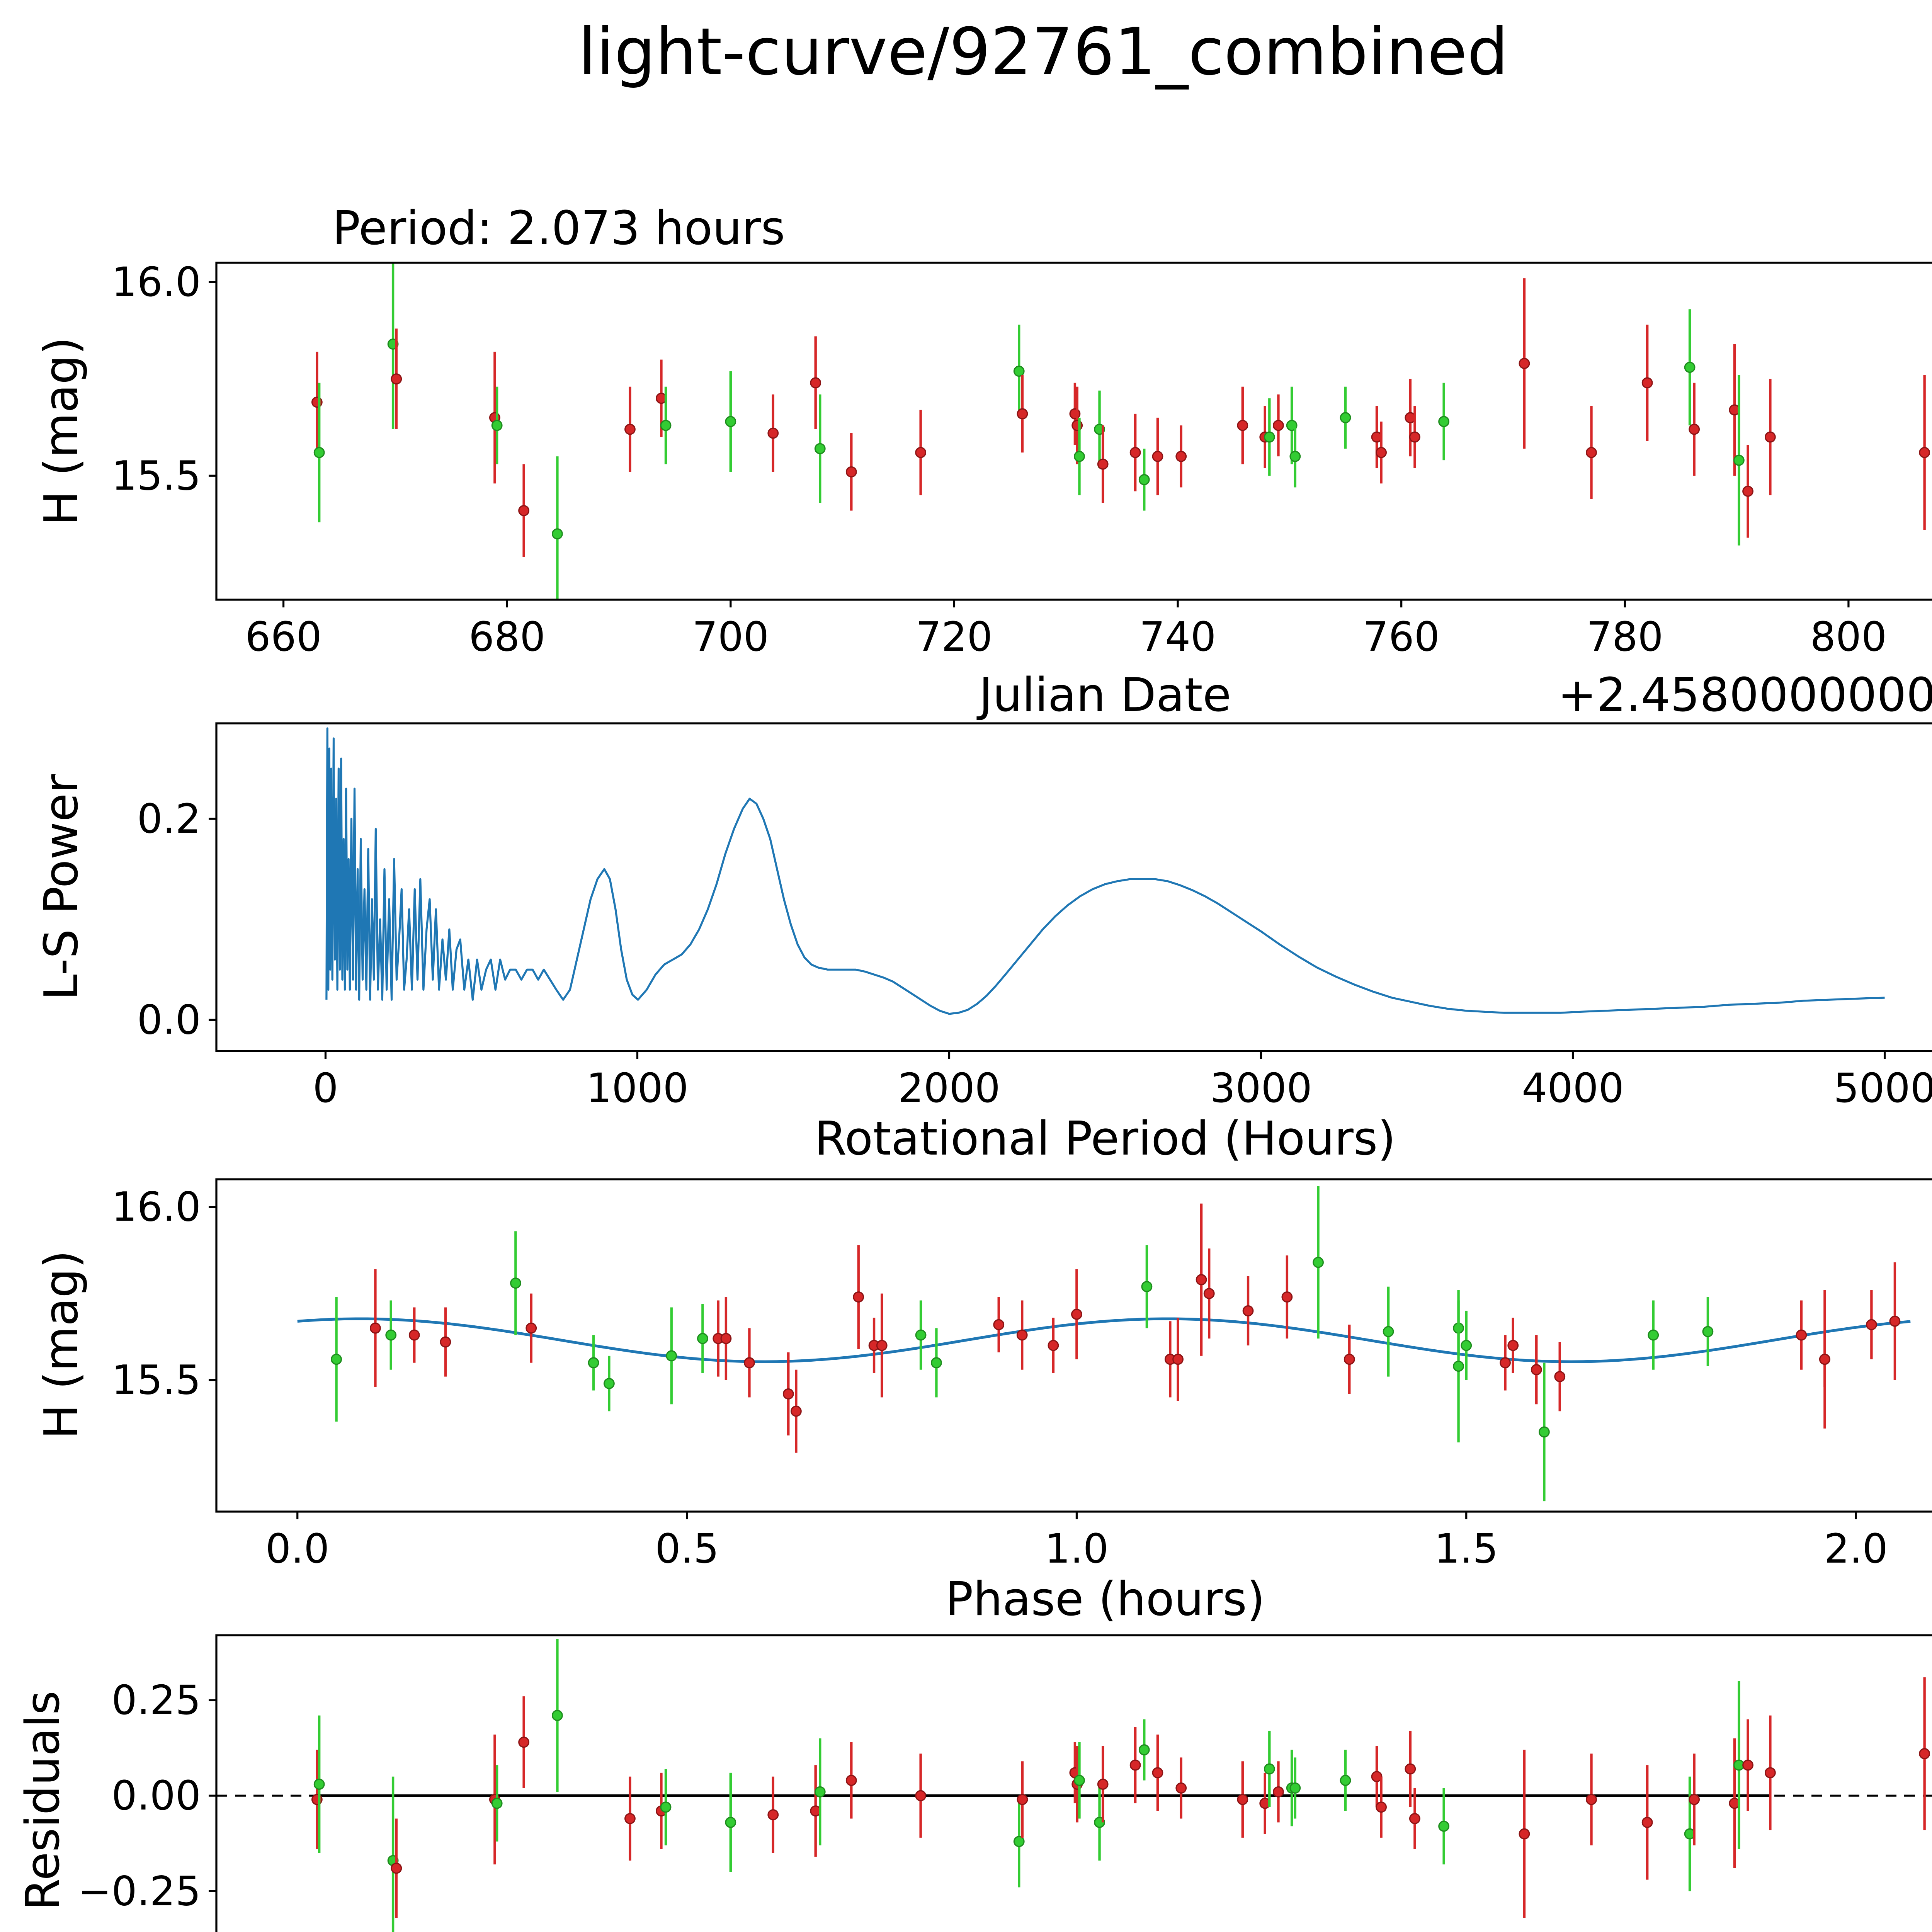  I want to click on x-tick-label: 740, so click(1177, 636).